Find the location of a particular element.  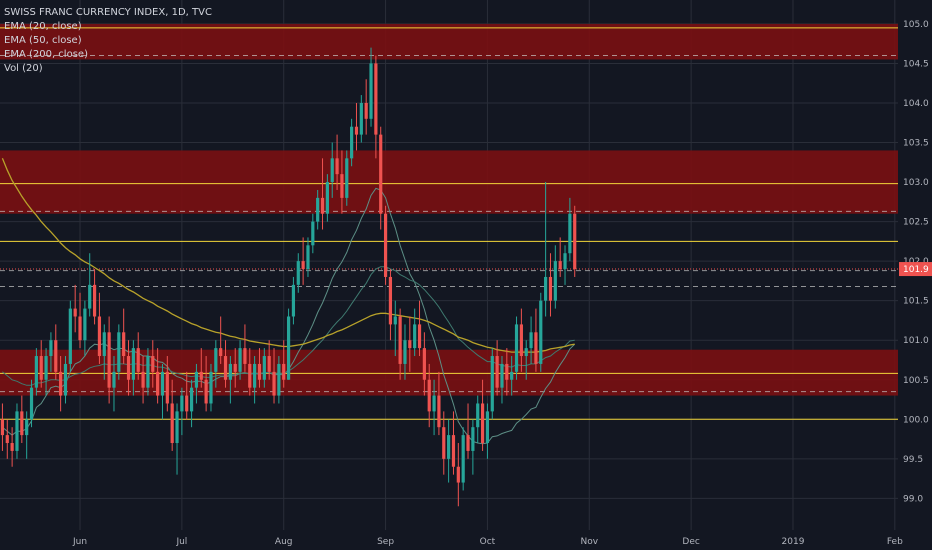

y-tick-label: 101.0 is located at coordinates (916, 341).